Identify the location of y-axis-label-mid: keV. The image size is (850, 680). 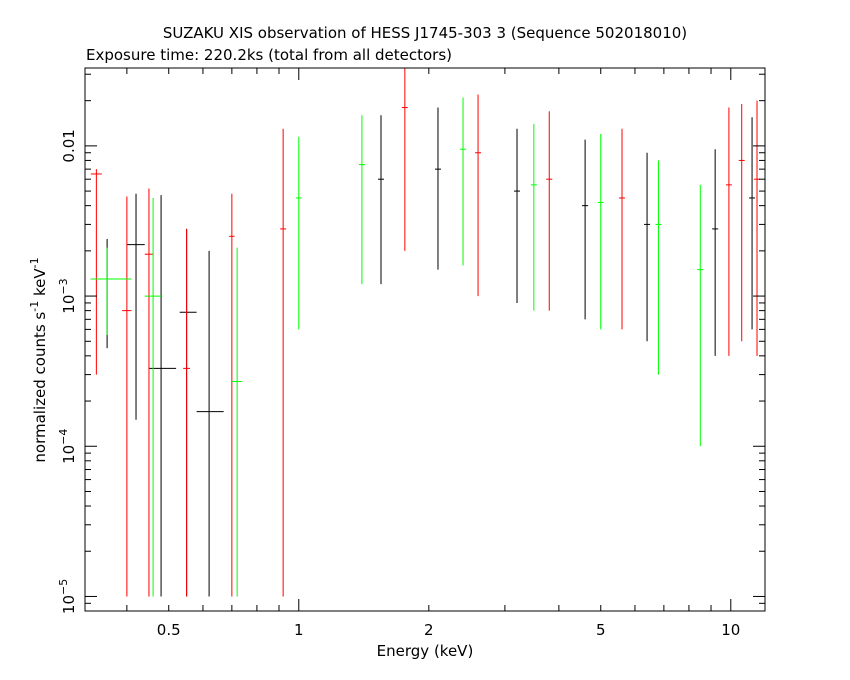
(40, 284).